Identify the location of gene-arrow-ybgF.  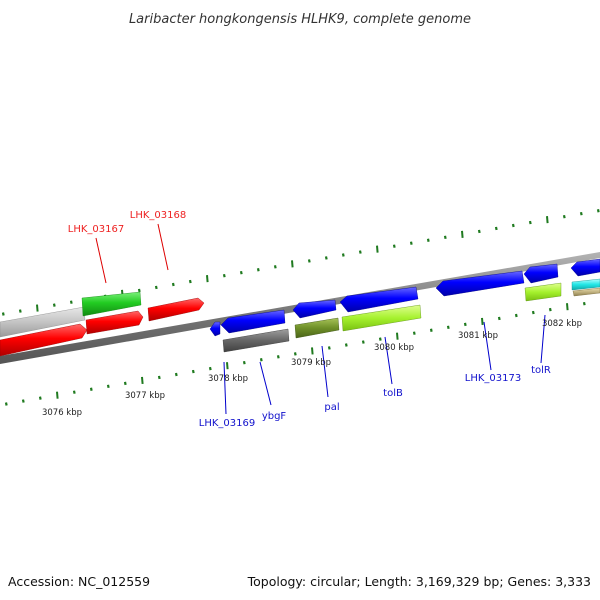
(253, 321).